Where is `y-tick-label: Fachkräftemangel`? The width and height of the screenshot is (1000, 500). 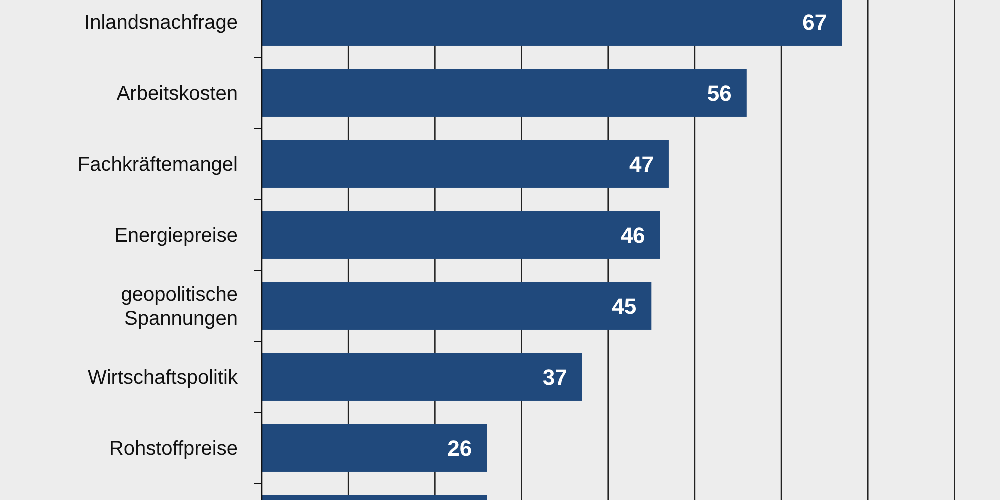 y-tick-label: Fachkräftemangel is located at coordinates (158, 165).